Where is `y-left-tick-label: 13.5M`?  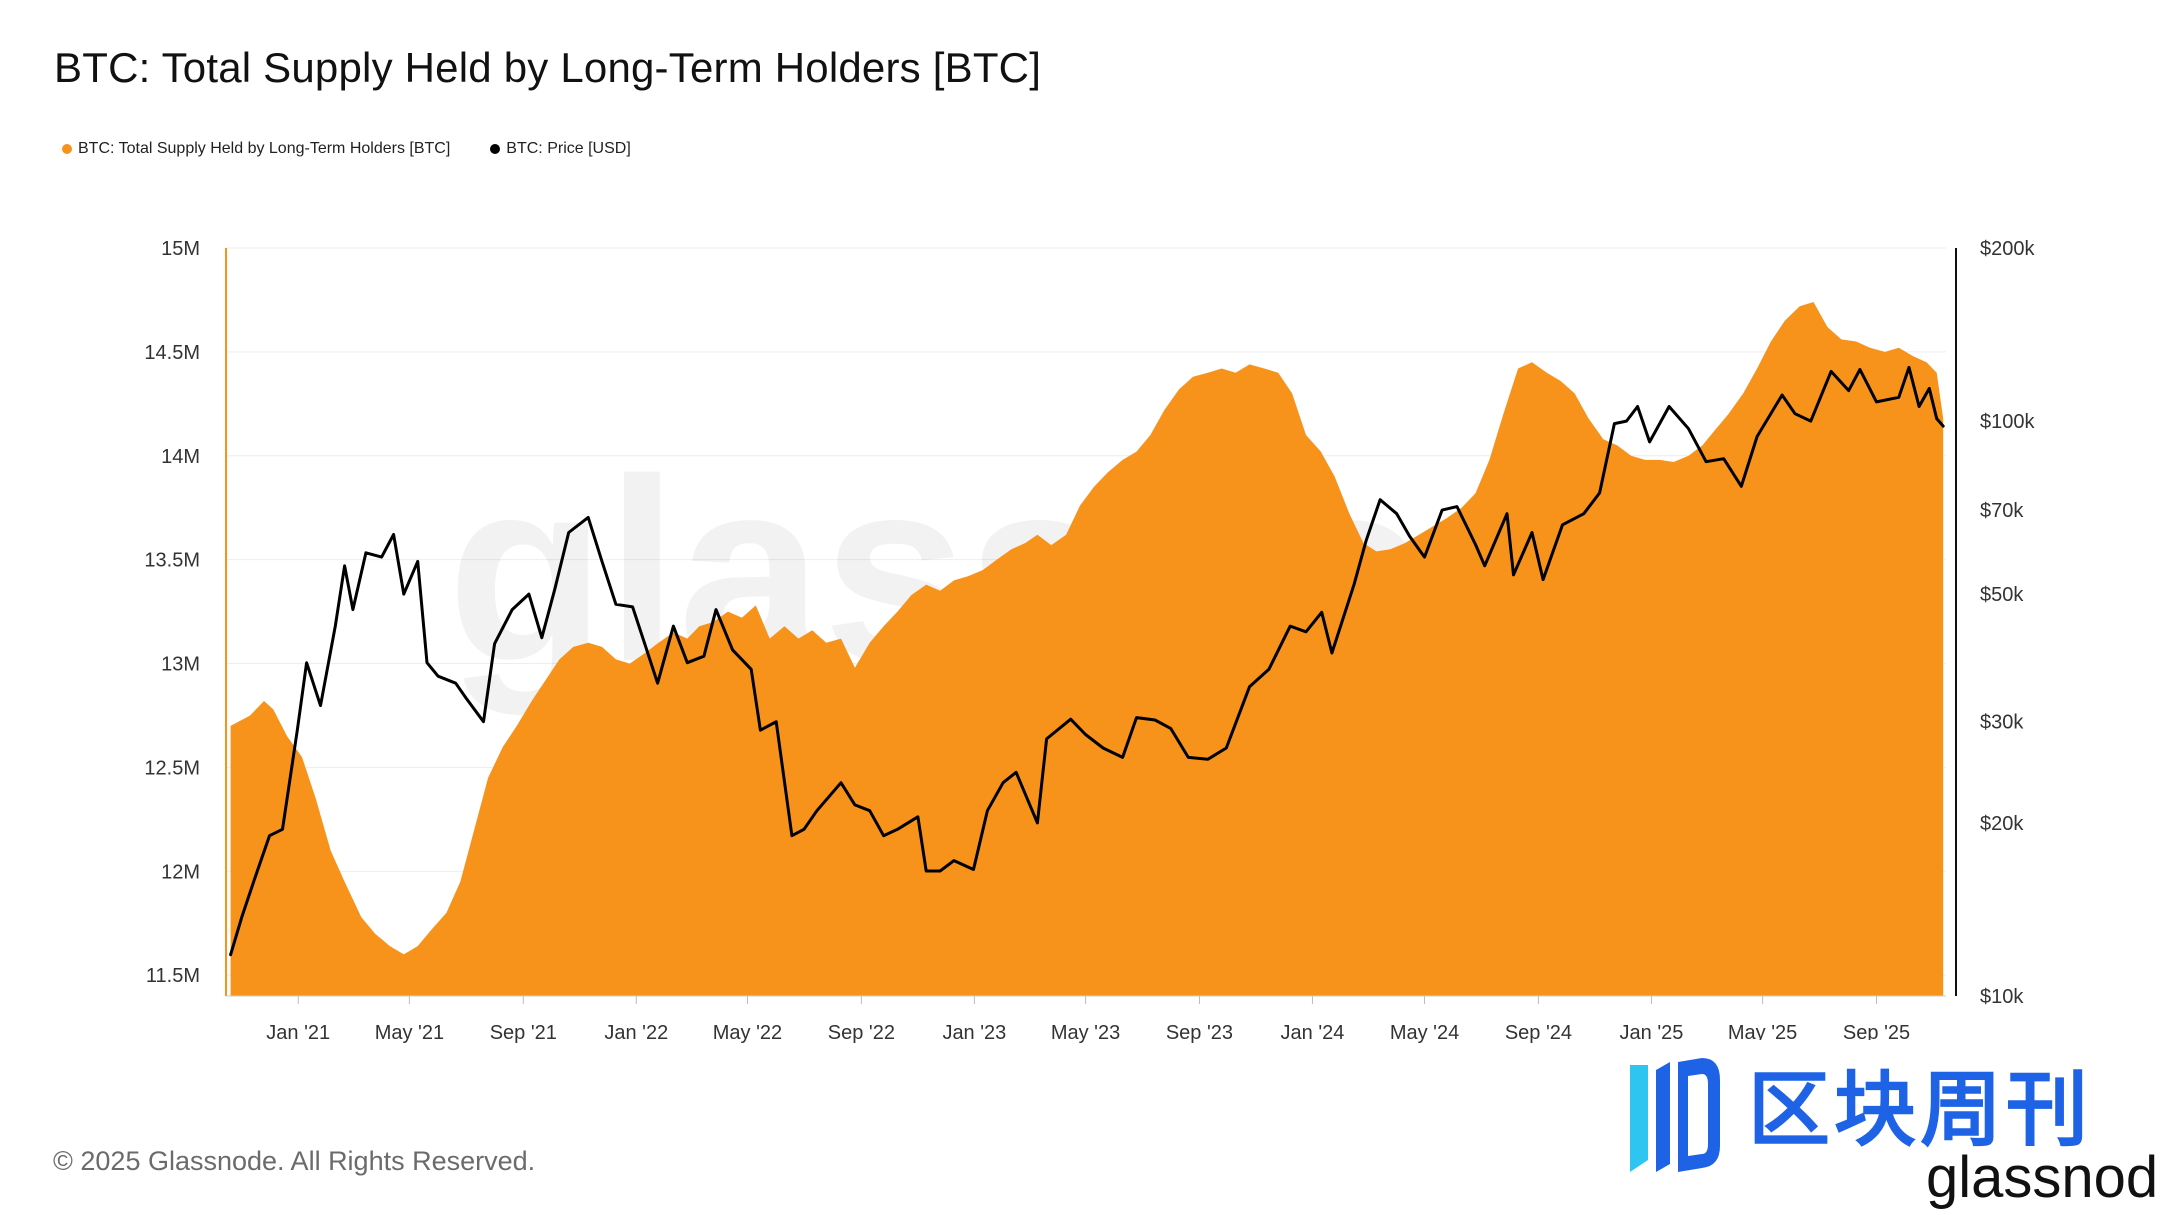 y-left-tick-label: 13.5M is located at coordinates (172, 561).